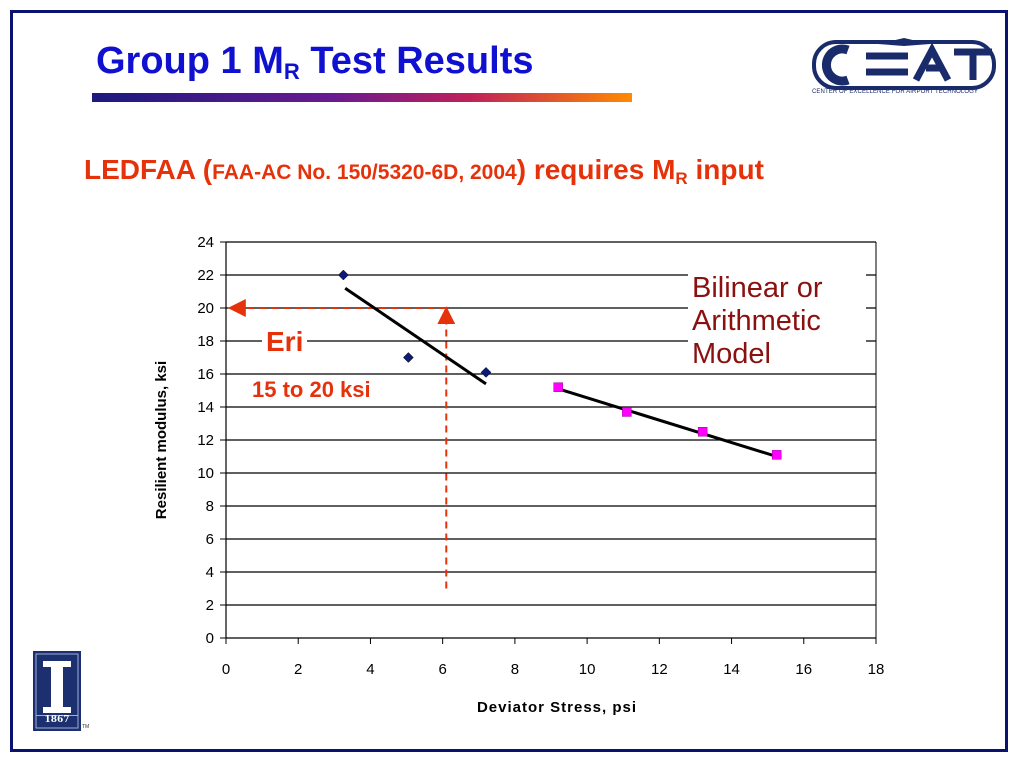 The height and width of the screenshot is (768, 1024). What do you see at coordinates (659, 669) in the screenshot?
I see `x-tick-label: 12` at bounding box center [659, 669].